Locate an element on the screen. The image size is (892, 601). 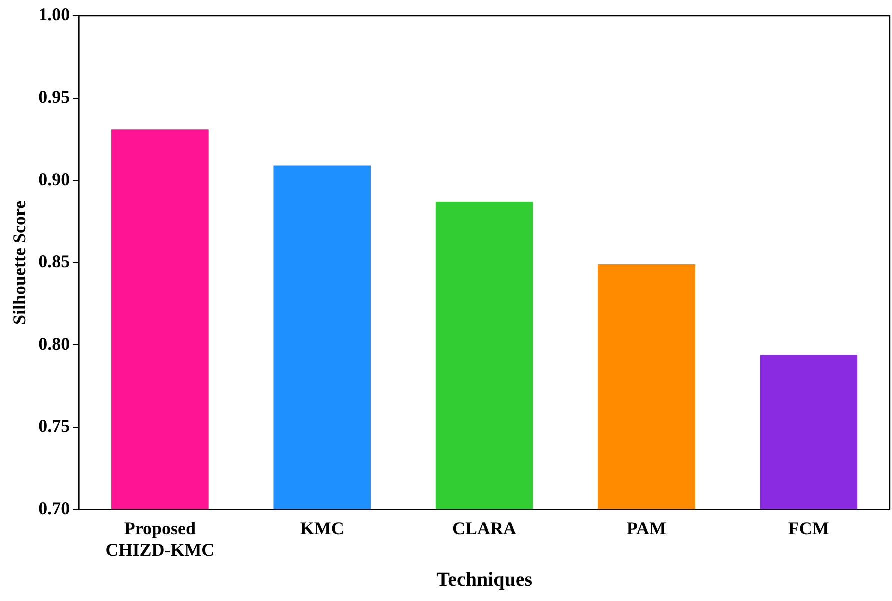
y-axis-title: Silhouette Score is located at coordinates (19, 262).